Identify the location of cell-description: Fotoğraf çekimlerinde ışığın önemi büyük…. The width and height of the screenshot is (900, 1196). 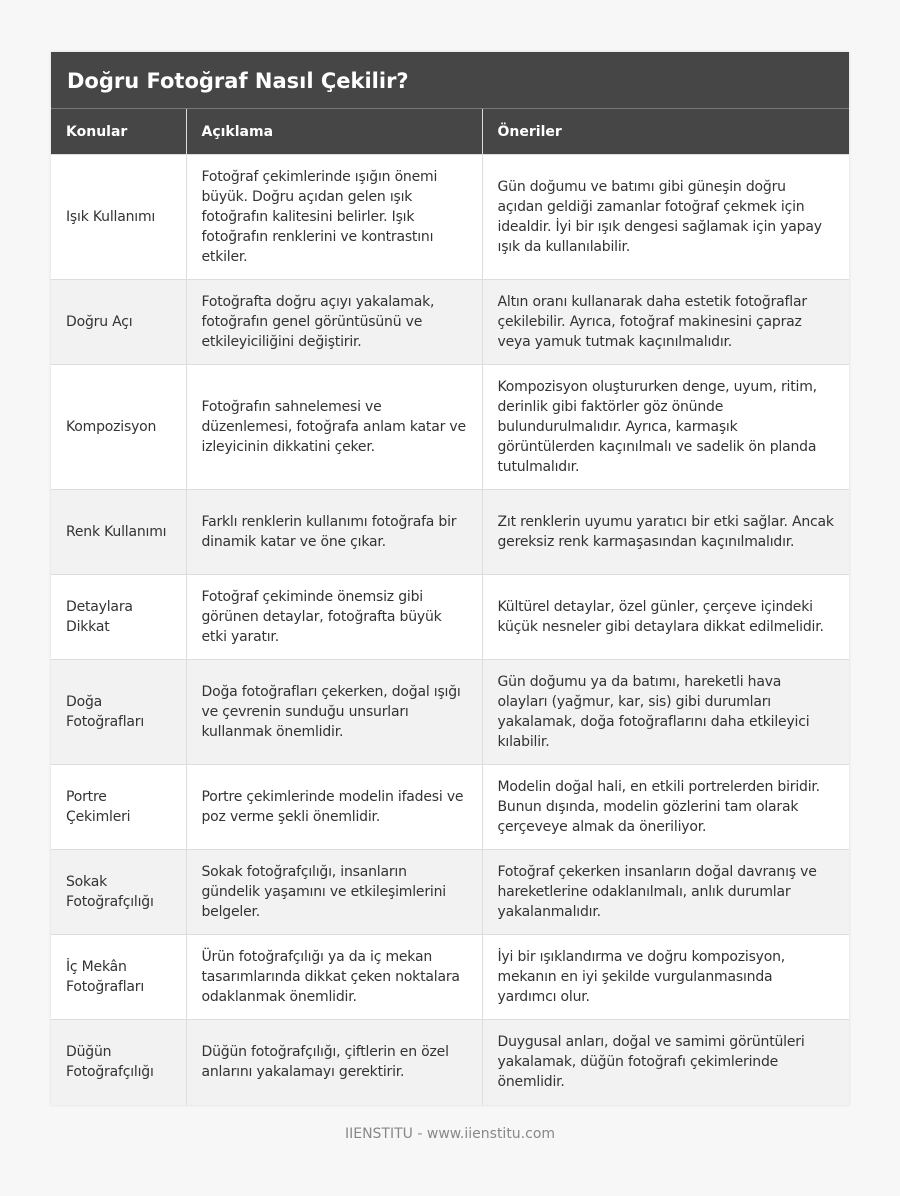
(333, 217).